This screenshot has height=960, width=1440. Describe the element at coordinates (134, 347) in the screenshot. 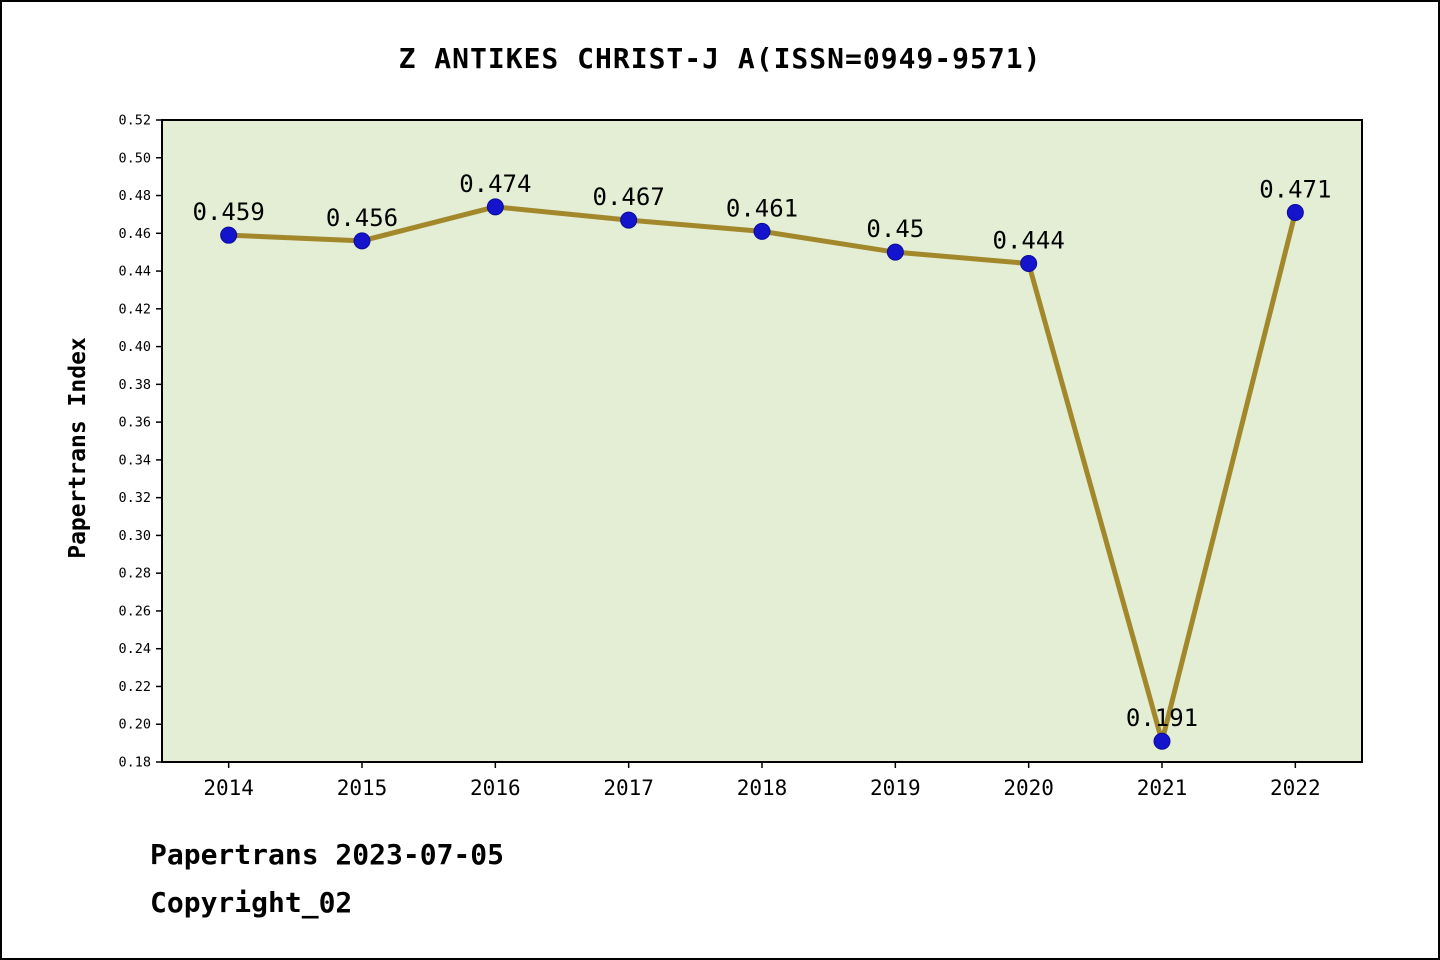

I see `y-tick-label: 0.40` at that location.